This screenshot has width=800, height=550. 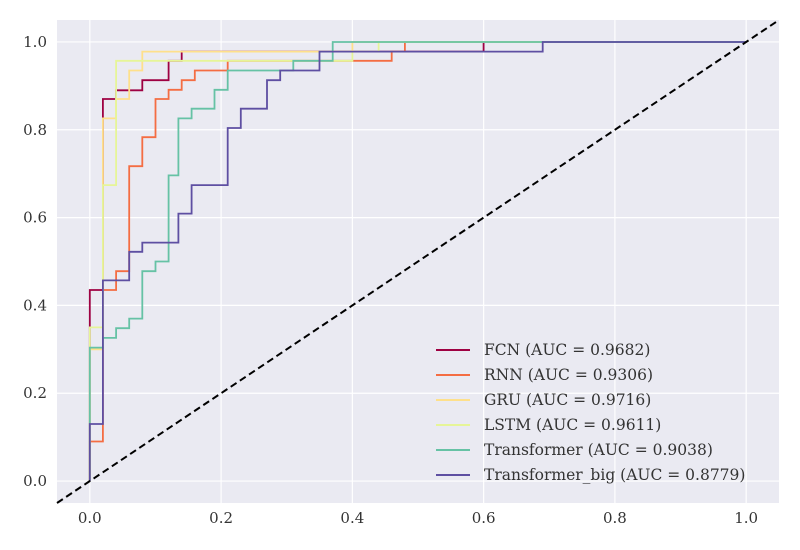 I want to click on x-tick-label: 0.0, so click(x=90, y=518).